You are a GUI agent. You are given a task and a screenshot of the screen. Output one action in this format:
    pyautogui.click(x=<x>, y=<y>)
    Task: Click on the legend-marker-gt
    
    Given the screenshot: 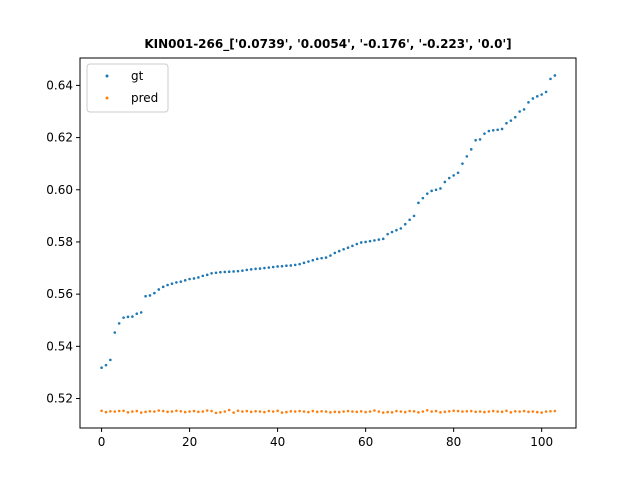 What is the action you would take?
    pyautogui.click(x=107, y=76)
    